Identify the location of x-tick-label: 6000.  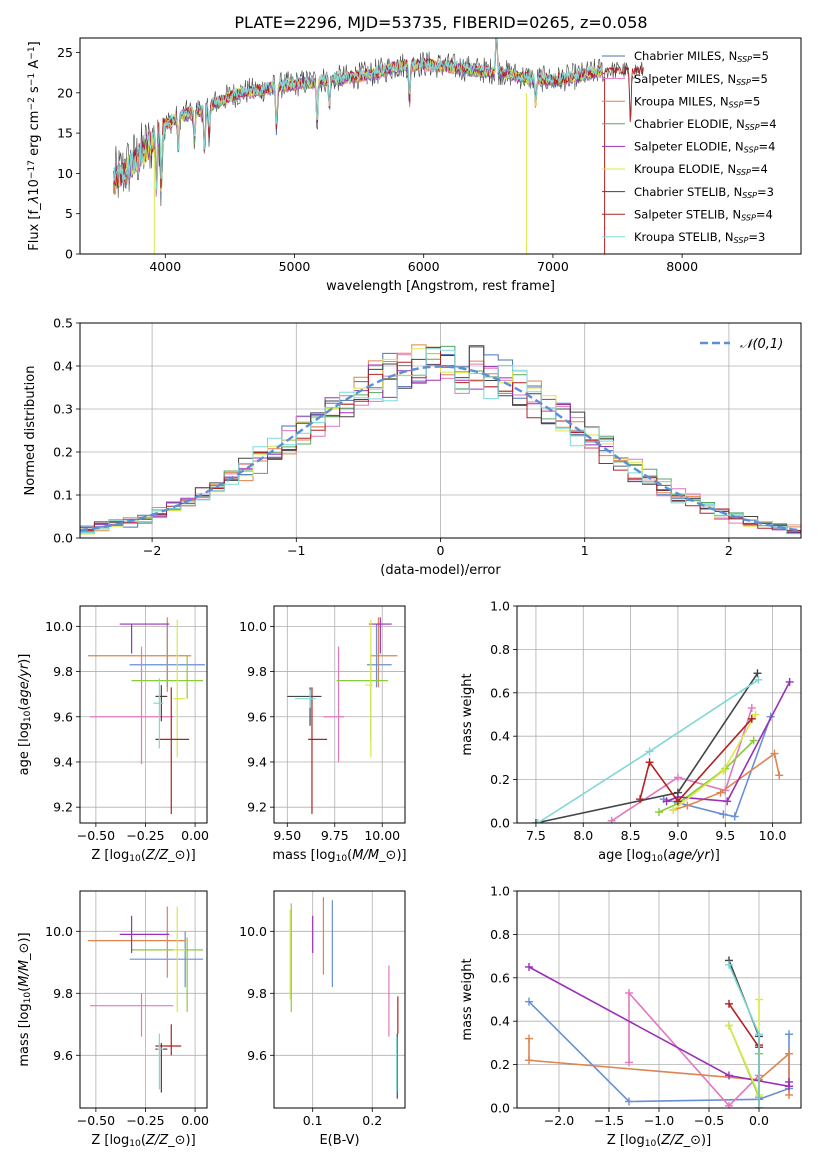
(424, 266).